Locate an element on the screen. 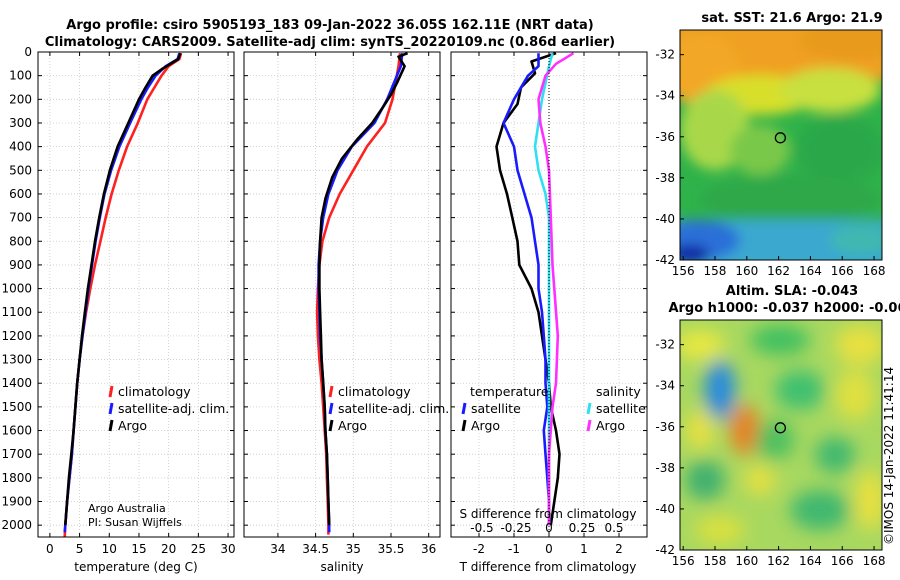 The image size is (900, 580). y-tick-label: 700 is located at coordinates (20, 218).